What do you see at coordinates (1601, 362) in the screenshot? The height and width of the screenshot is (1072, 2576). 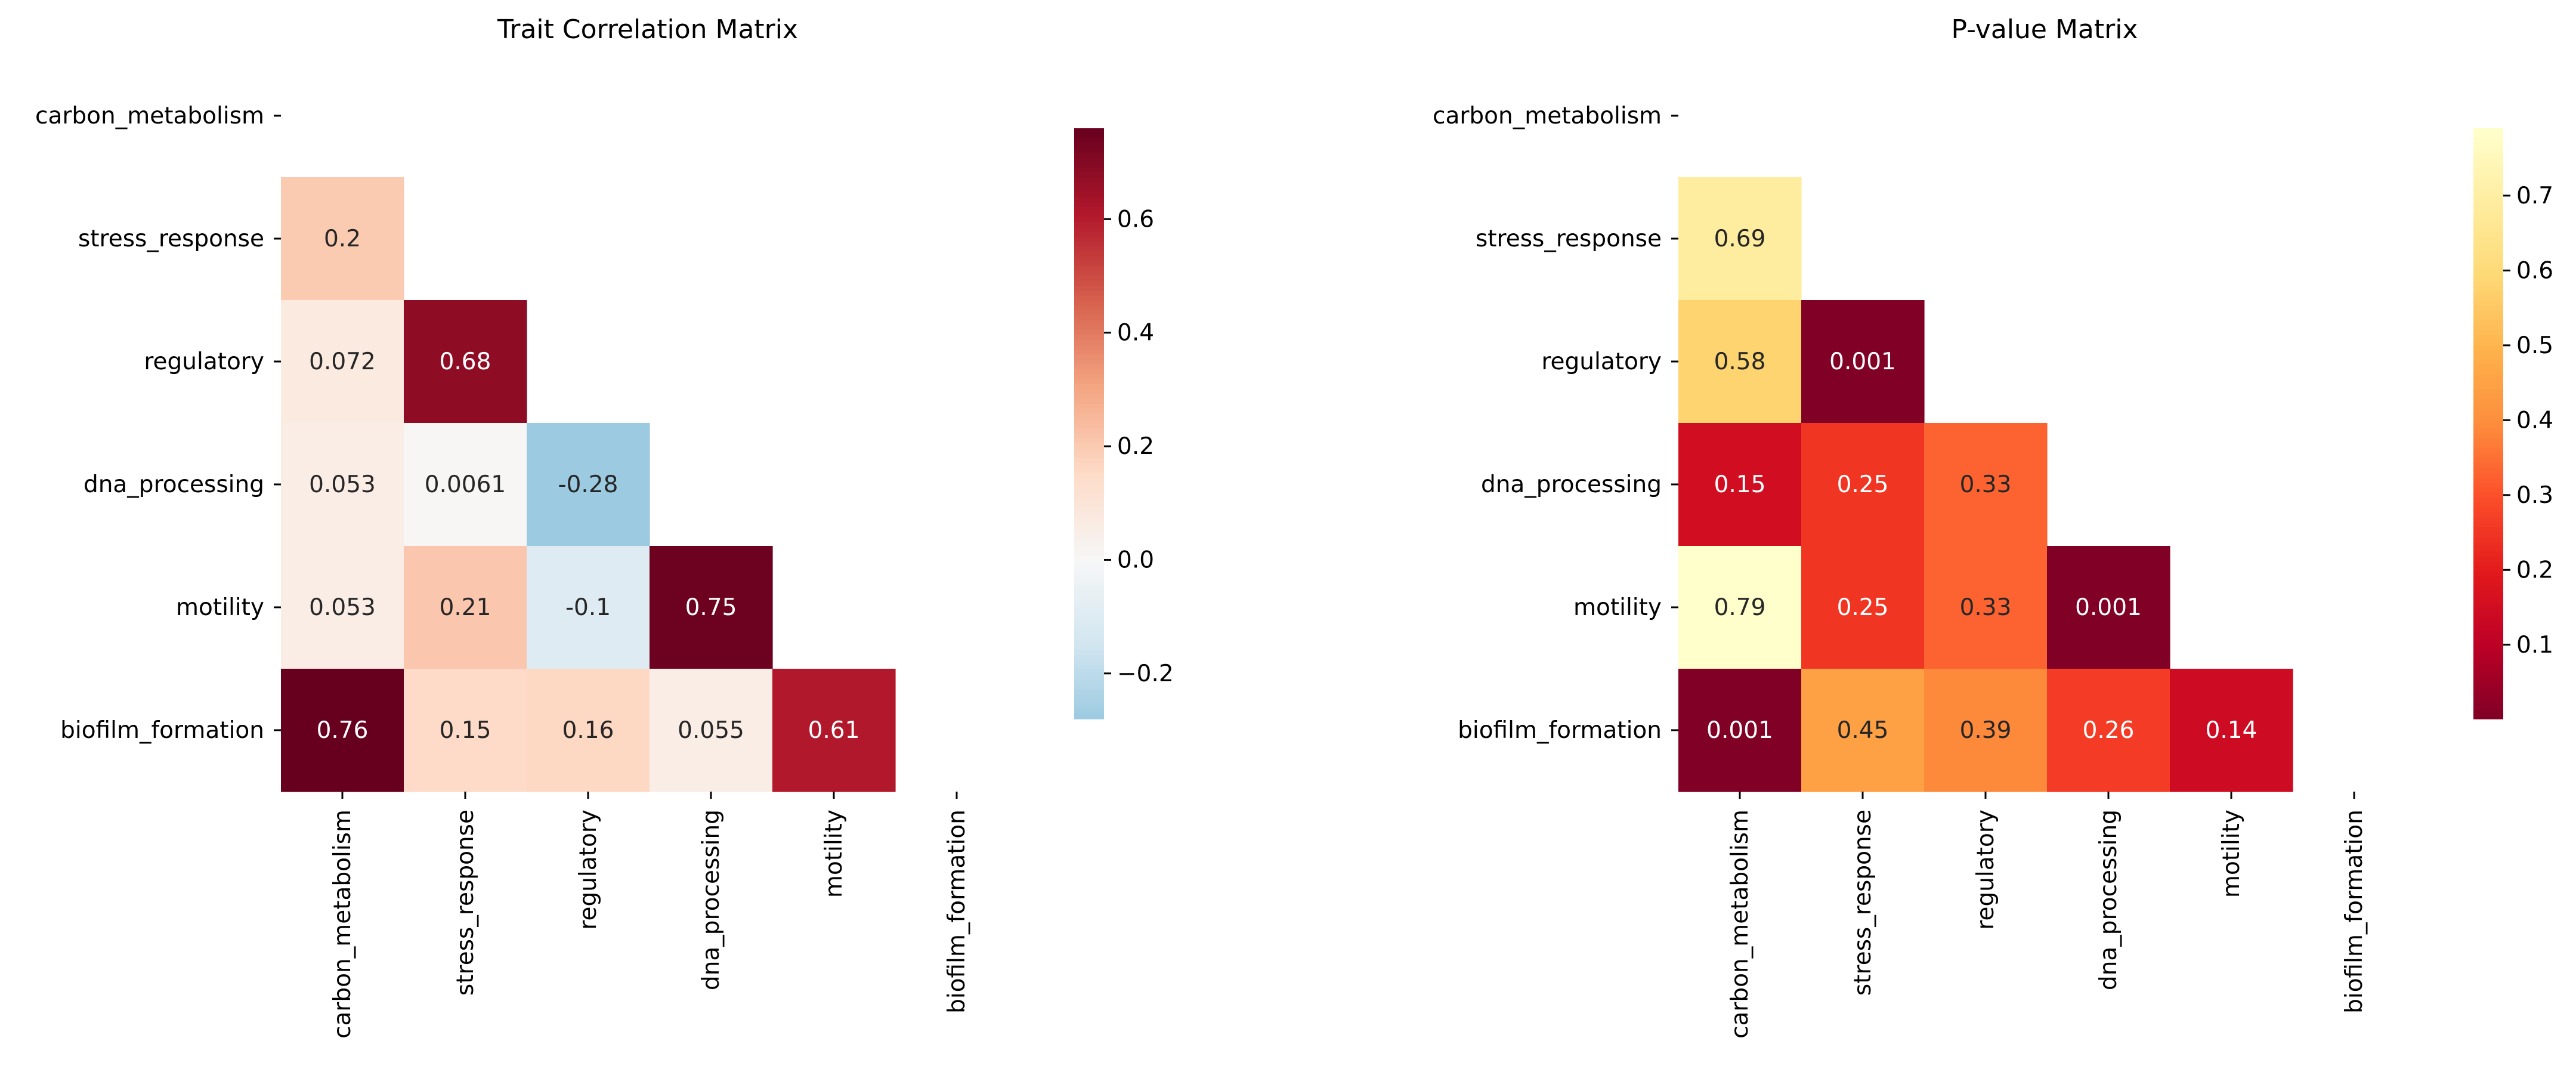 I see `y-tick-label: regulatory` at bounding box center [1601, 362].